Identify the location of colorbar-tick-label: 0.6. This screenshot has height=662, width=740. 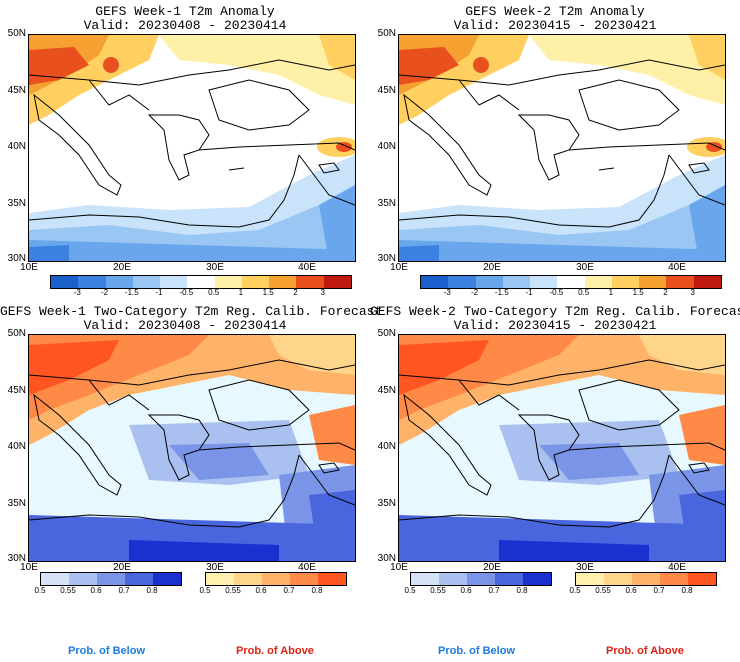
(466, 590).